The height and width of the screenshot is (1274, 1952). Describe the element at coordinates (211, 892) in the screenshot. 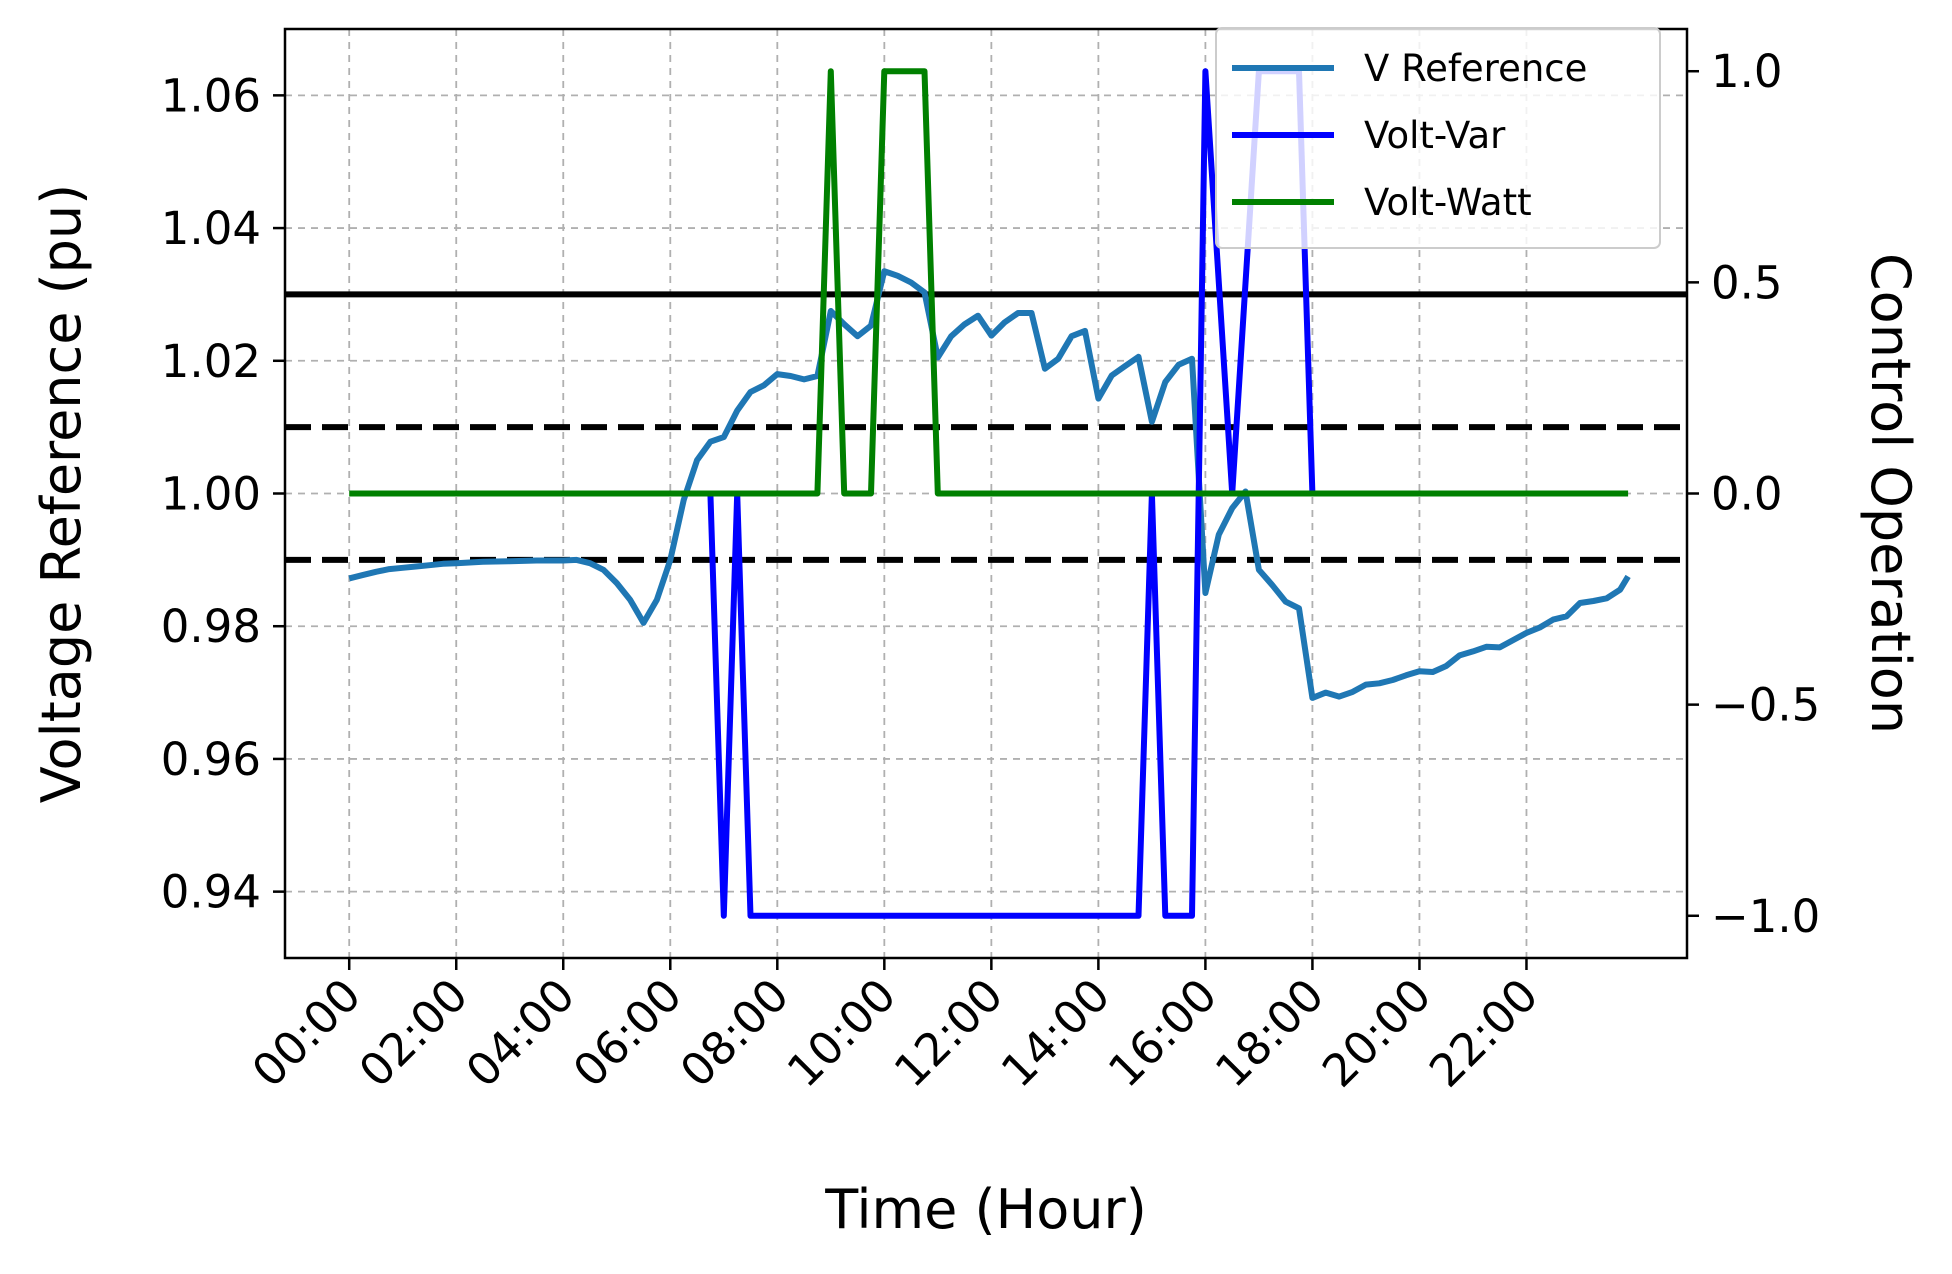

I see `left-y-tick-label: 0.94` at that location.